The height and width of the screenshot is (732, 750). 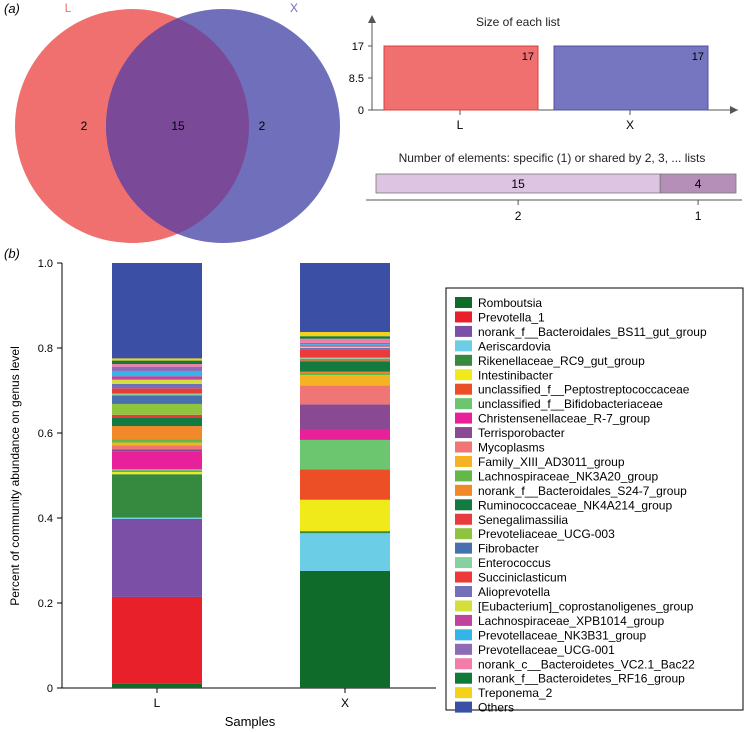 What do you see at coordinates (514, 346) in the screenshot?
I see `legend-entry: Aeriscardovia` at bounding box center [514, 346].